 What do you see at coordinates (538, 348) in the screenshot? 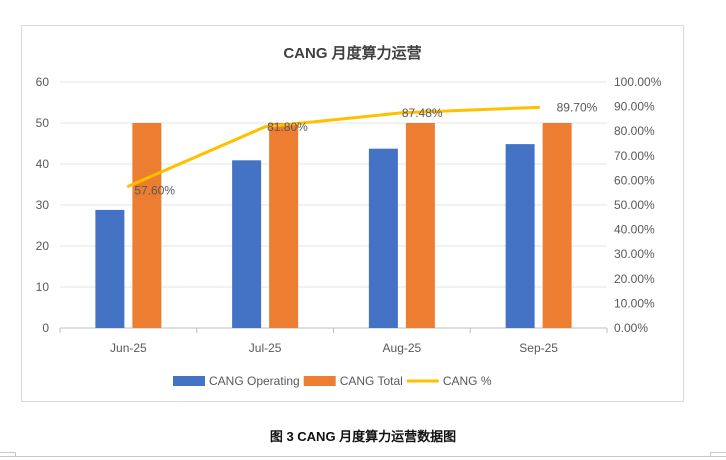
I see `x-axis-tick-label: Sep-25` at bounding box center [538, 348].